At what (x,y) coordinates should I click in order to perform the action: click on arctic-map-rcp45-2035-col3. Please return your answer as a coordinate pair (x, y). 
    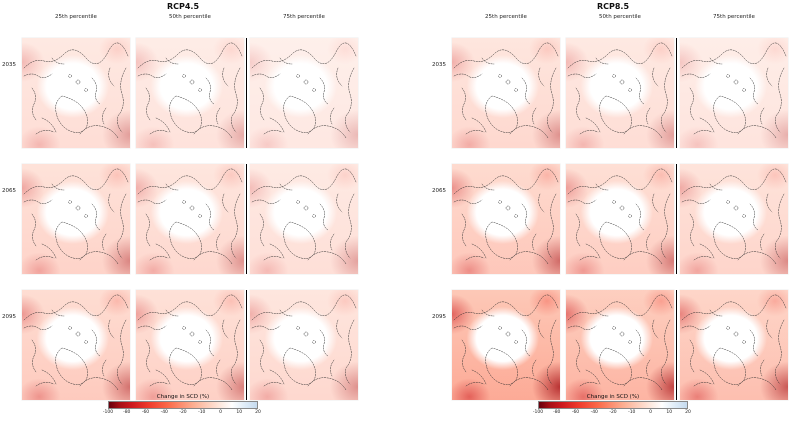
    Looking at the image, I should click on (302, 93).